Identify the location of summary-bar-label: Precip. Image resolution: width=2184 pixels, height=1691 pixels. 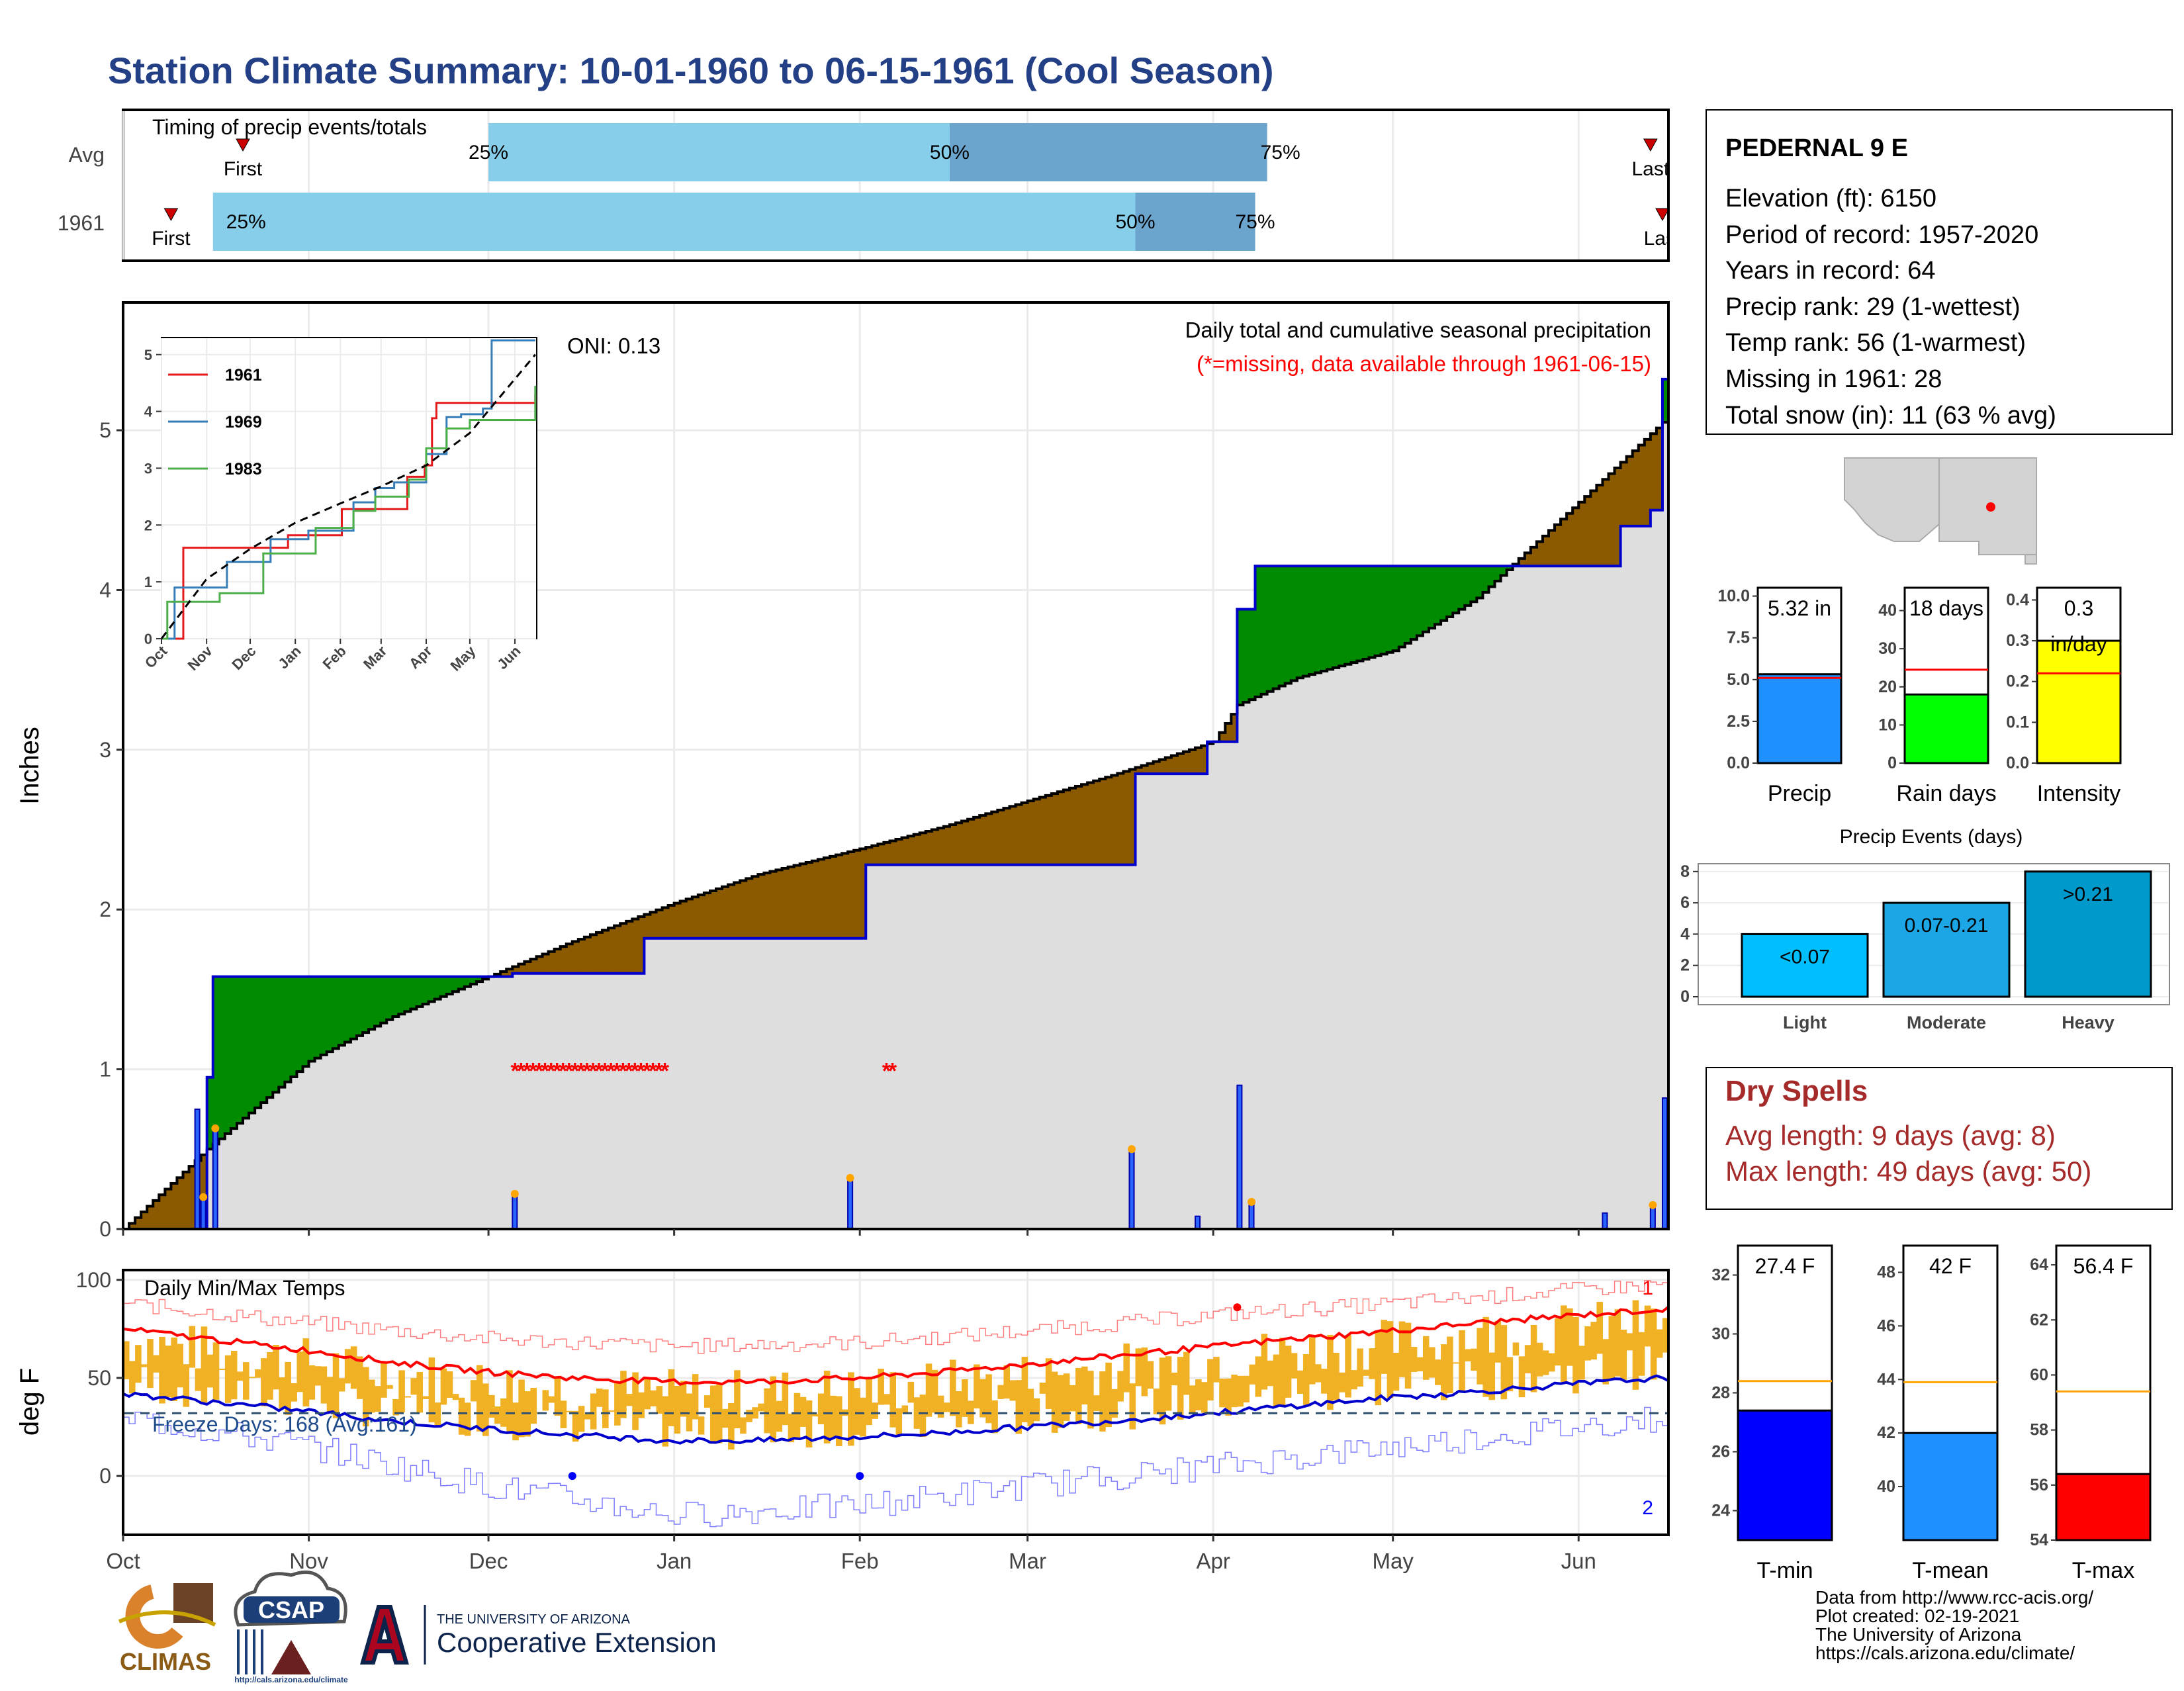
(1800, 793).